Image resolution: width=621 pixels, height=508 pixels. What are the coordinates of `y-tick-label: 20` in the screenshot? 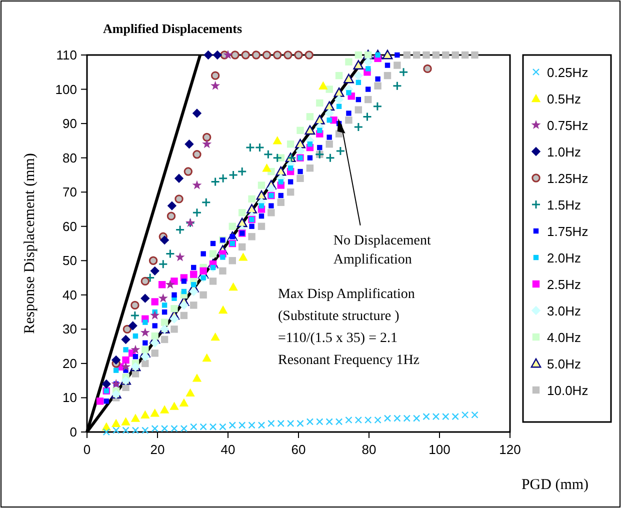 It's located at (69, 363).